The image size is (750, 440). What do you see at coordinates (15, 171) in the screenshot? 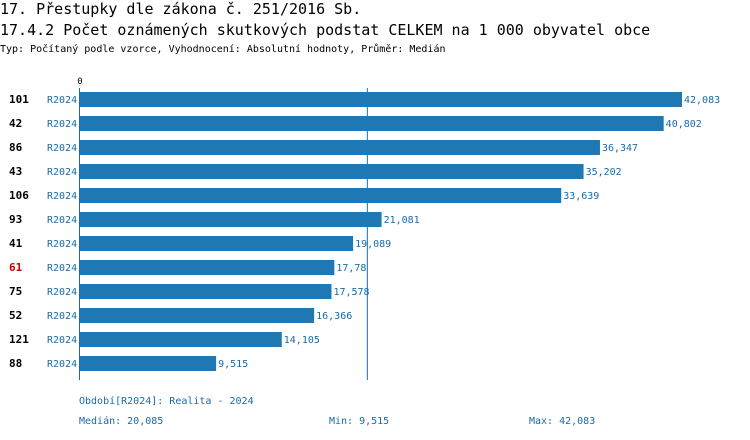
I see `category-label: 43` at bounding box center [15, 171].